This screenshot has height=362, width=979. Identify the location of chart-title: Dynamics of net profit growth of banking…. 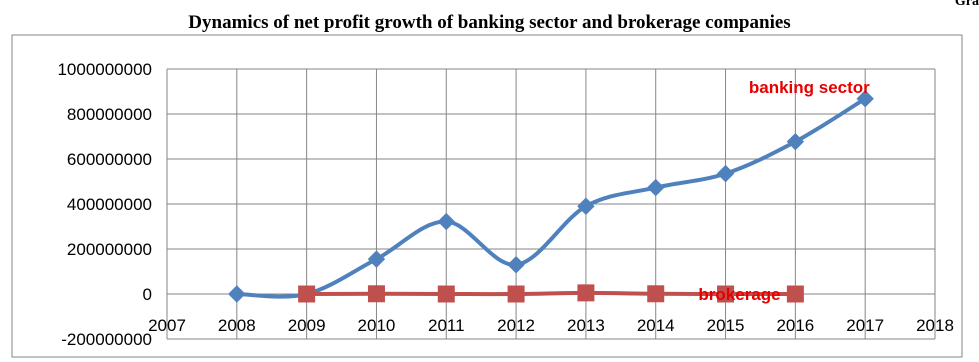
(489, 22).